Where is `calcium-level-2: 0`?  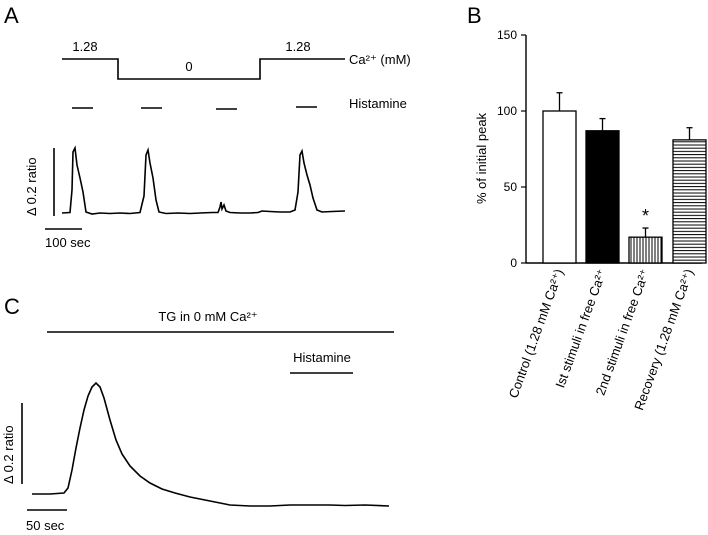 calcium-level-2: 0 is located at coordinates (188, 66).